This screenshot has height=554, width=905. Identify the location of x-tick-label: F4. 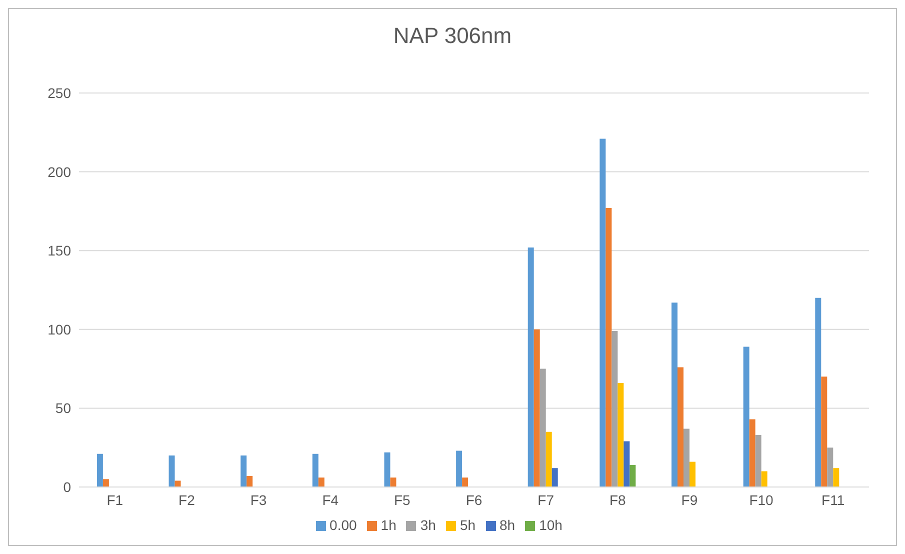
(330, 500).